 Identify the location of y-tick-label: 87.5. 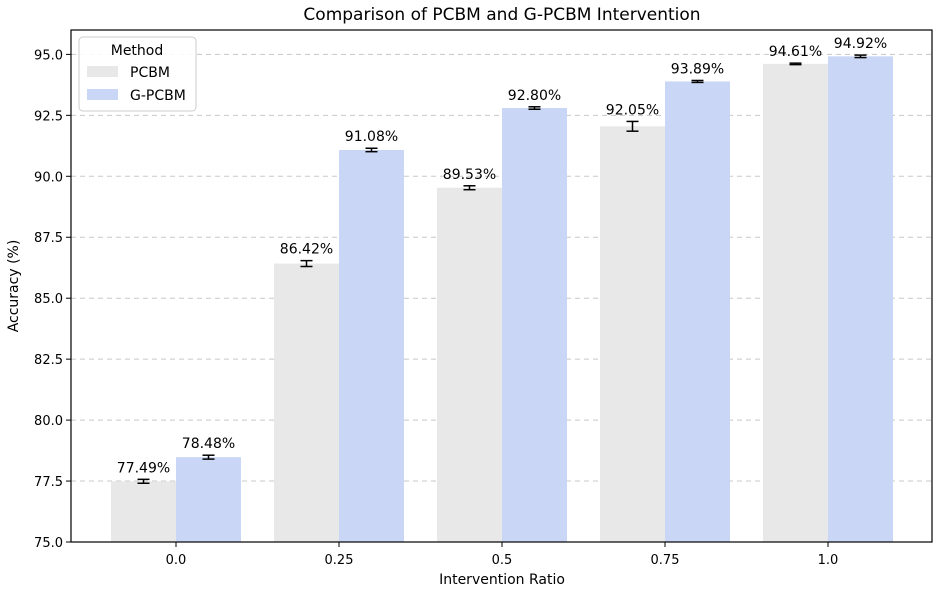
(48, 238).